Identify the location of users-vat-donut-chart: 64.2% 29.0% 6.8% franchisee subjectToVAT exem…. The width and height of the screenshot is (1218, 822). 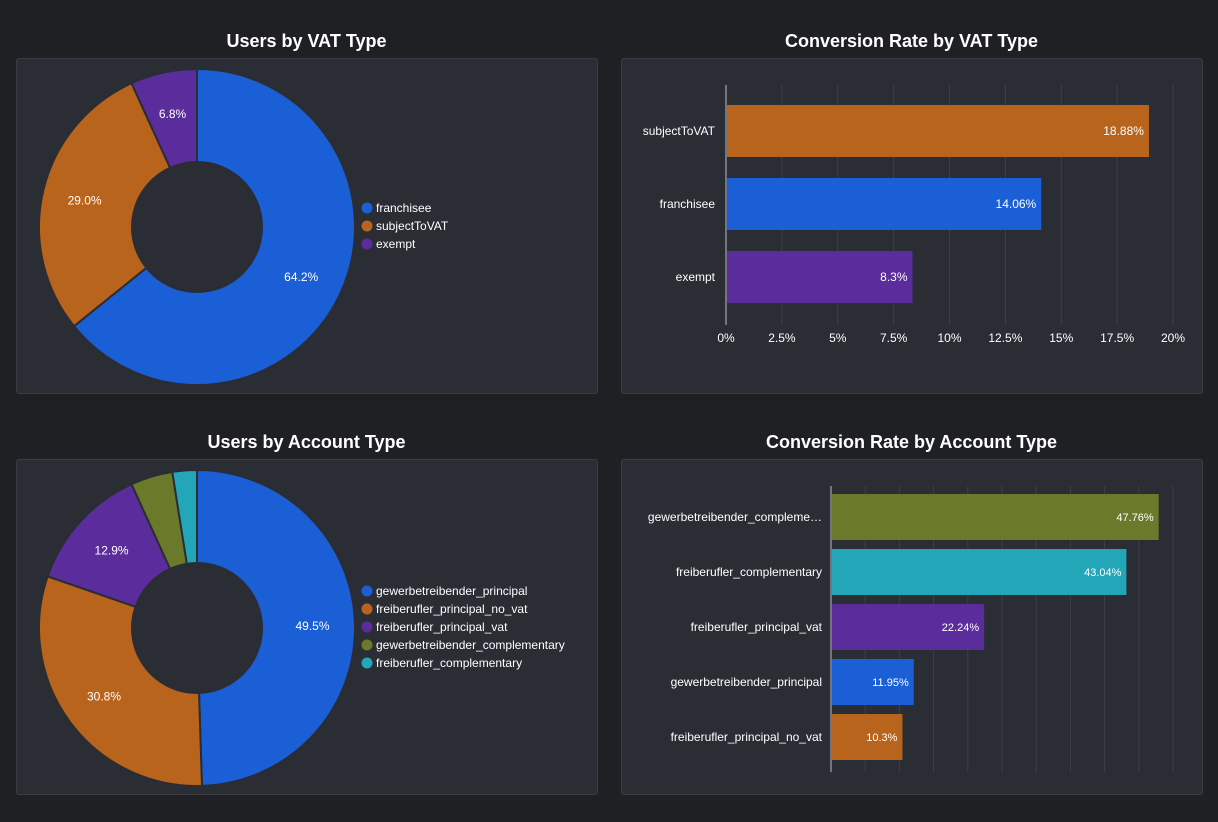
(243, 226).